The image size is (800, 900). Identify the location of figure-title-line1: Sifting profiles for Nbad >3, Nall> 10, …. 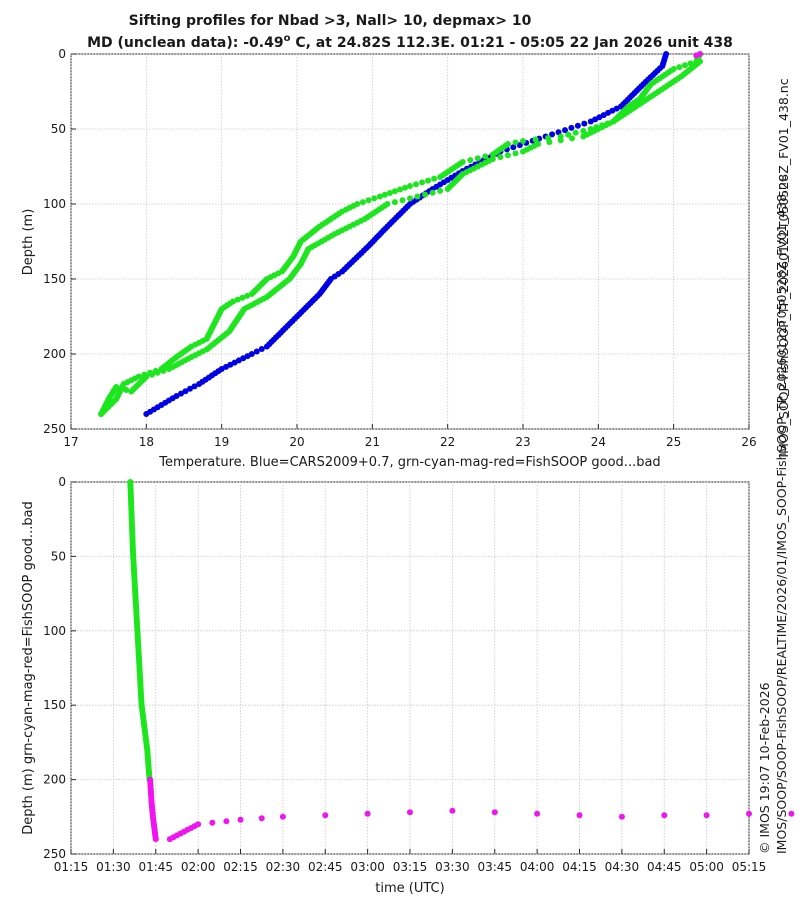
(330, 21).